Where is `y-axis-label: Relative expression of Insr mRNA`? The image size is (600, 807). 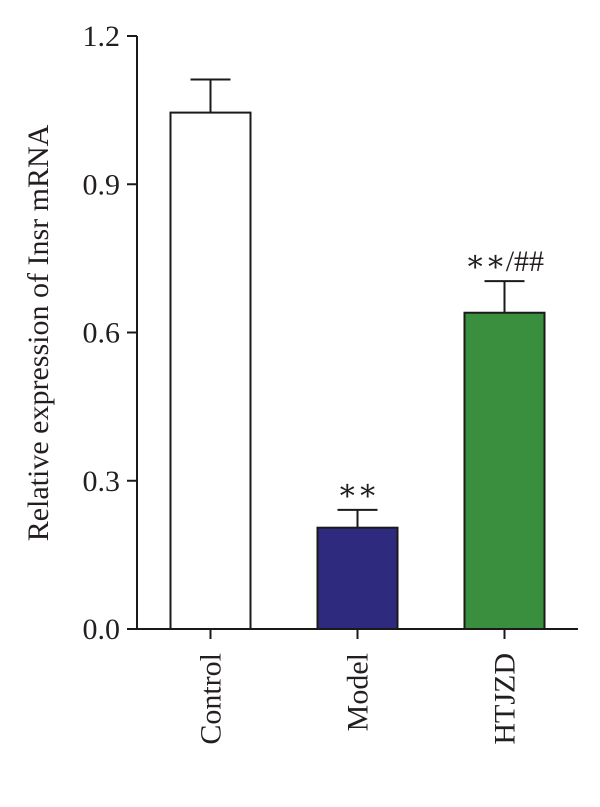
y-axis-label: Relative expression of Insr mRNA is located at coordinates (38, 332).